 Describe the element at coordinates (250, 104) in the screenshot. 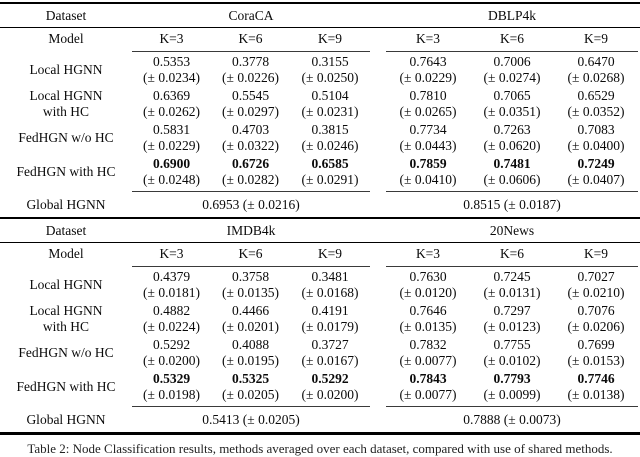

I see `result-cell: 0.5545 (± 0.0297)` at that location.